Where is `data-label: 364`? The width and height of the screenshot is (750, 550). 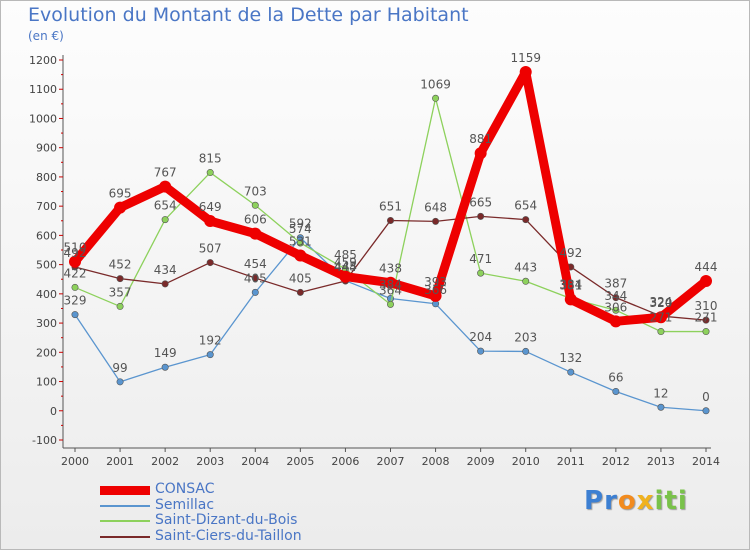 data-label: 364 is located at coordinates (390, 290).